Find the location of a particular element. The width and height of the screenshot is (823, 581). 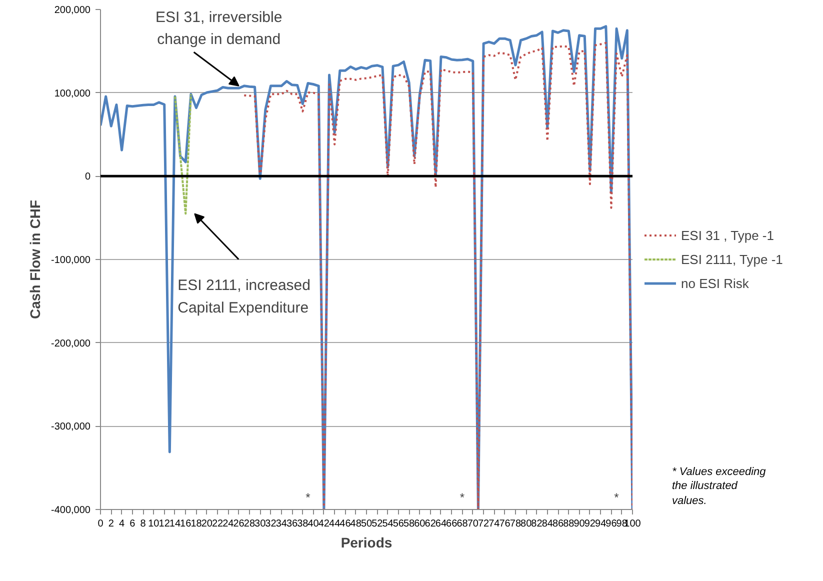

annotation: ESI 2111, increased Capital Expenditure is located at coordinates (244, 296).